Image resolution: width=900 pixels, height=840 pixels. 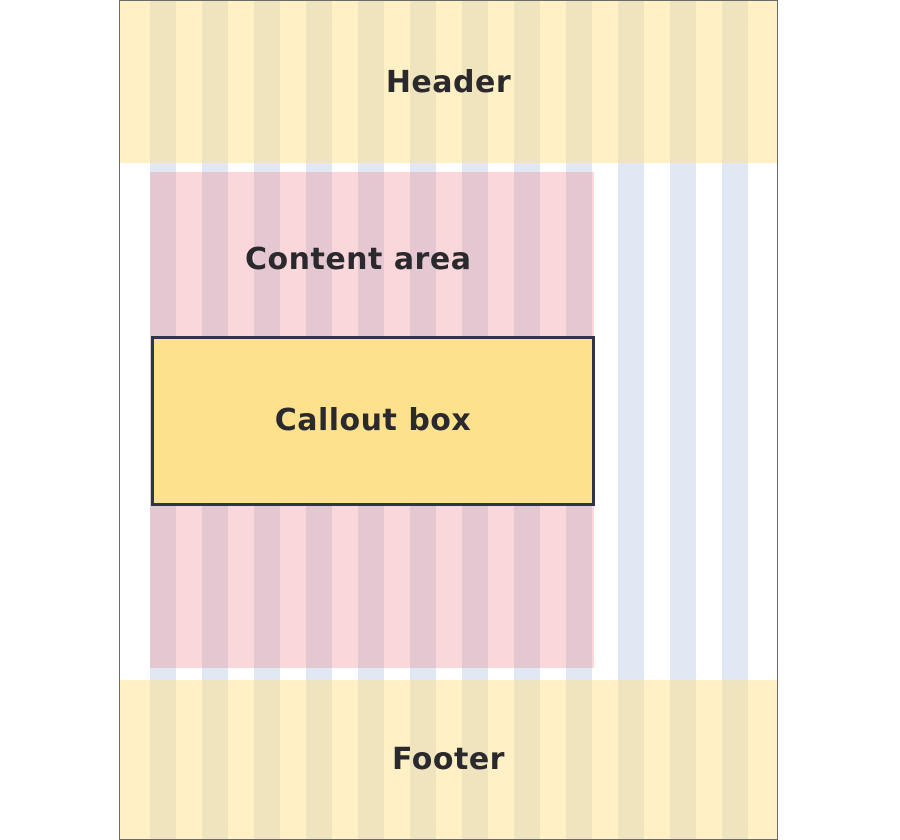 I want to click on footer-region: Footer, so click(x=448, y=759).